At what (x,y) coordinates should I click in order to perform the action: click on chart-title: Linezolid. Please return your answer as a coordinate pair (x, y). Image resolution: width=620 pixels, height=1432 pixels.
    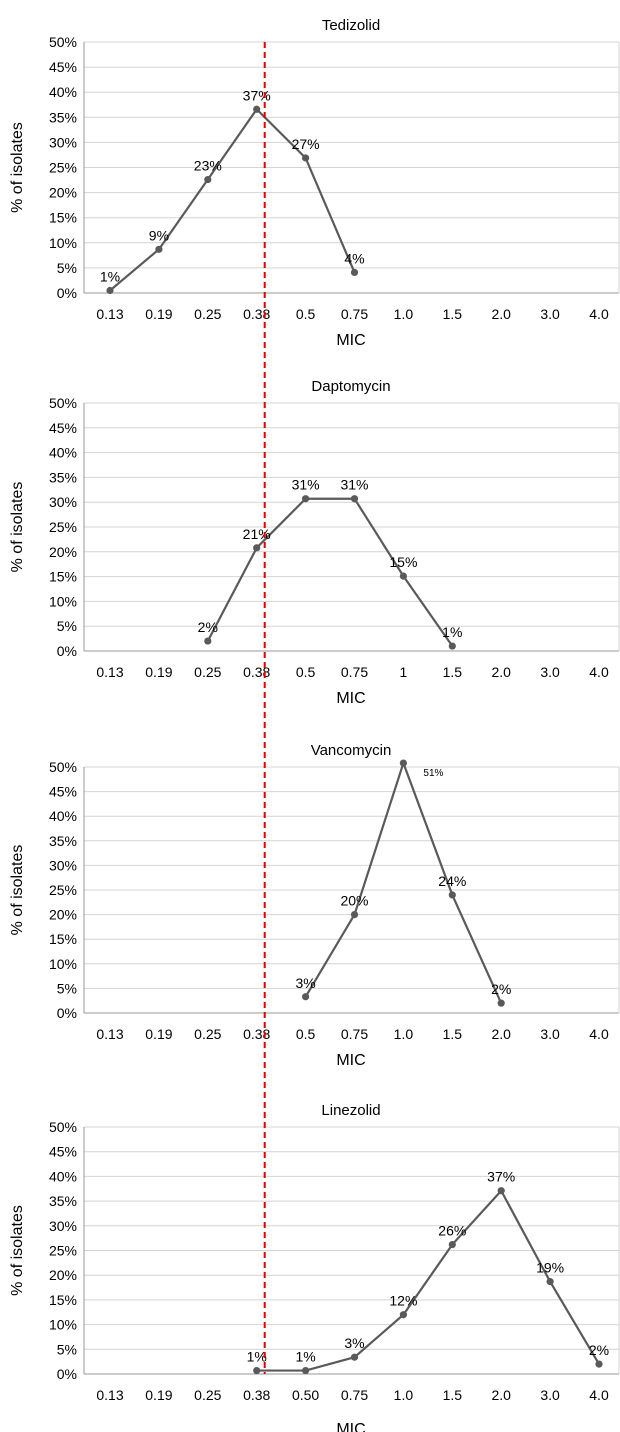
    Looking at the image, I should click on (350, 1110).